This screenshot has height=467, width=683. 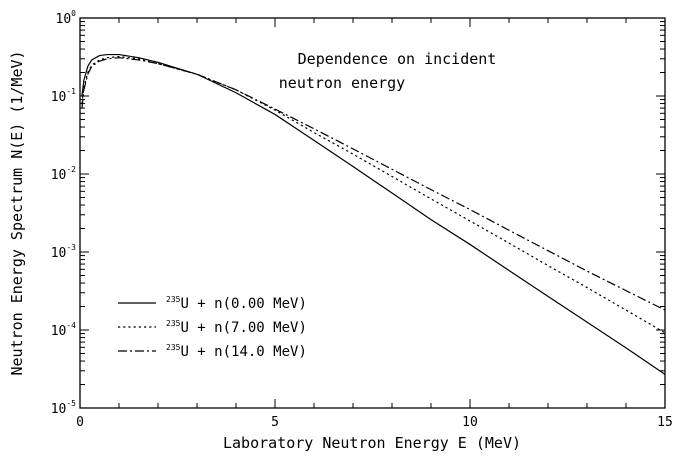 I want to click on y-tick-label: 10⁻³, so click(x=63, y=252).